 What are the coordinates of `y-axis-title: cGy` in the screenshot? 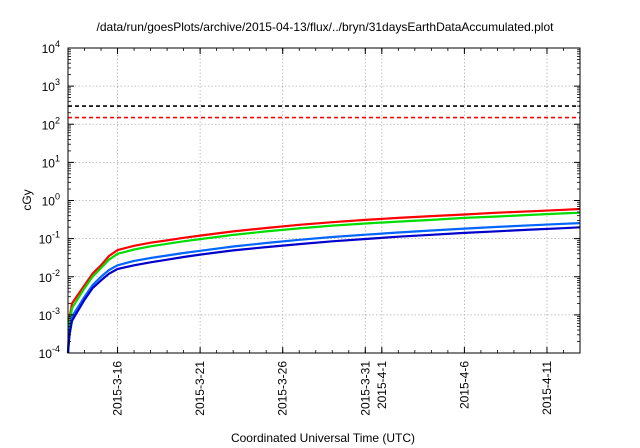 It's located at (27, 199).